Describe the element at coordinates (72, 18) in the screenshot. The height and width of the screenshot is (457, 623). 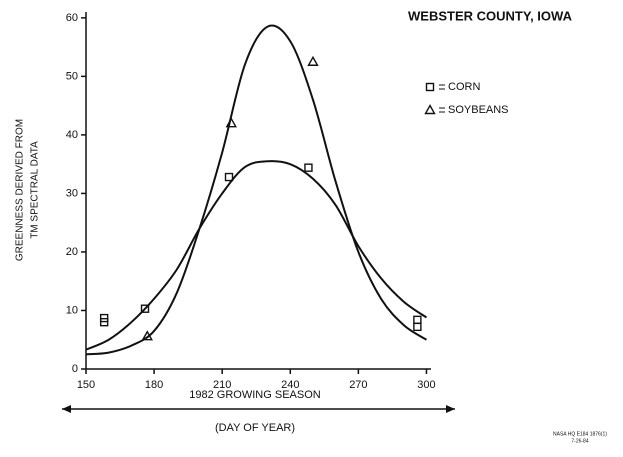
I see `y-tick-label: 60` at that location.